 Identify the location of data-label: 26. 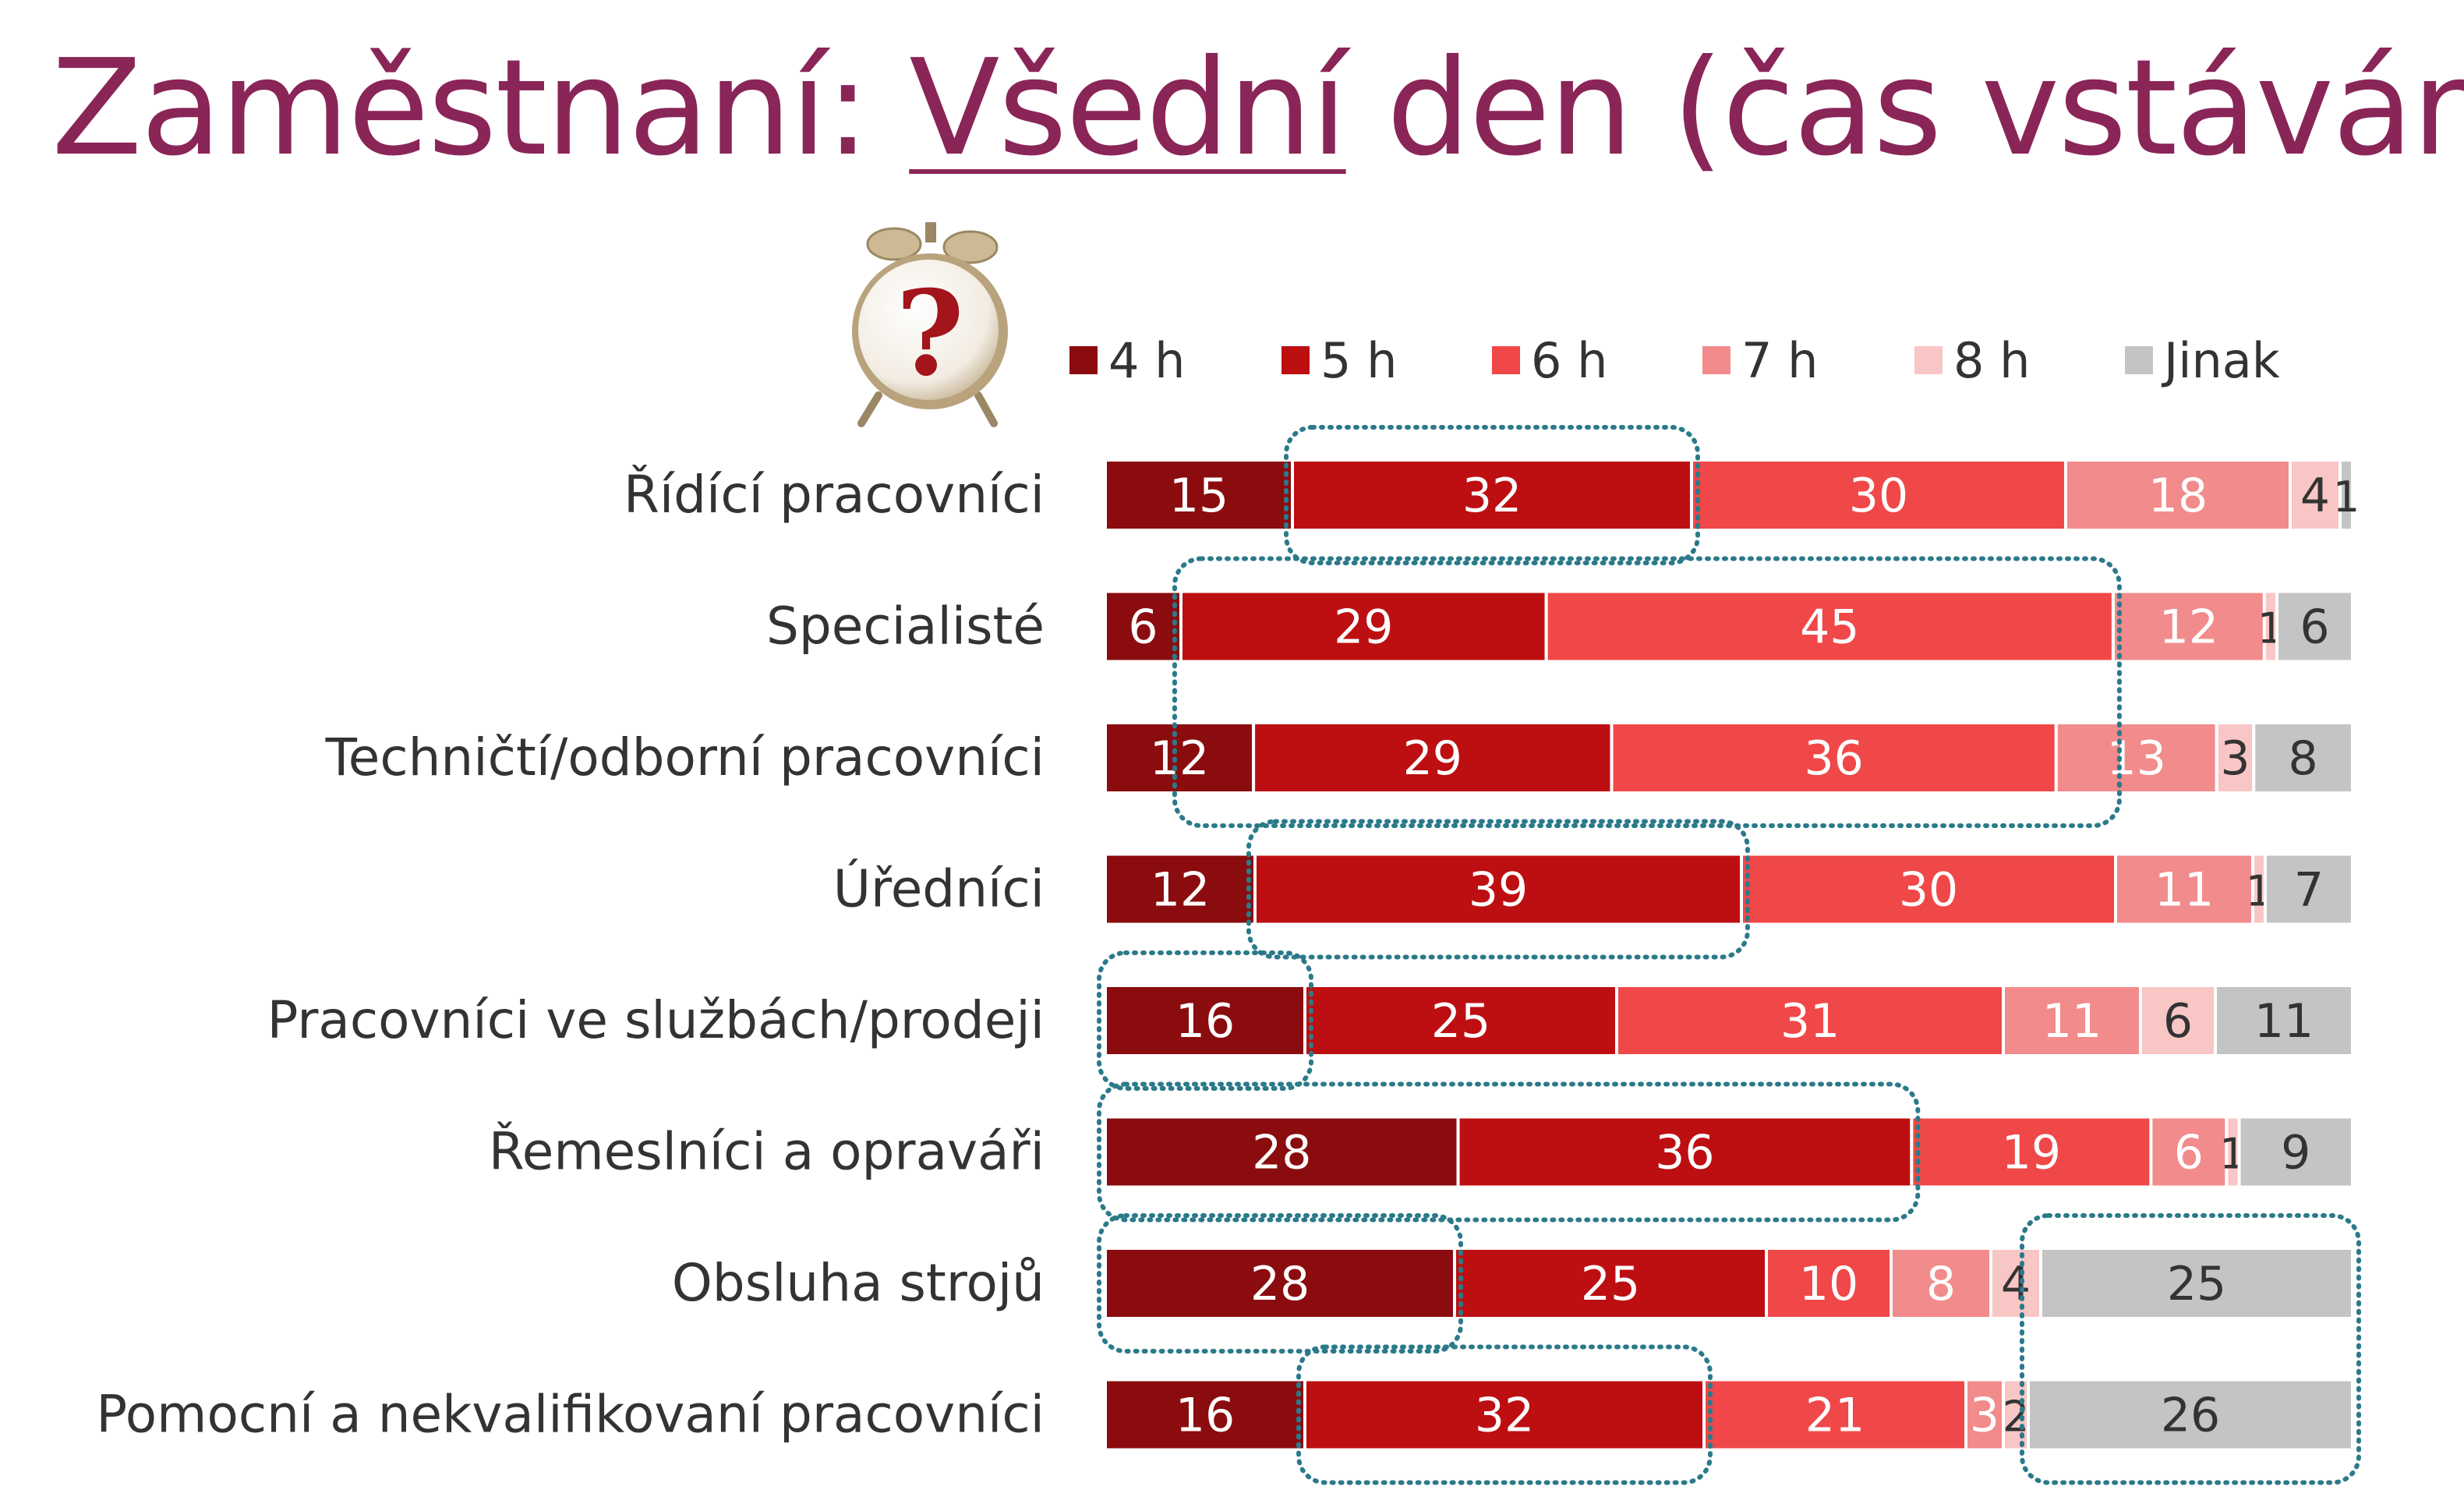
(2190, 1416).